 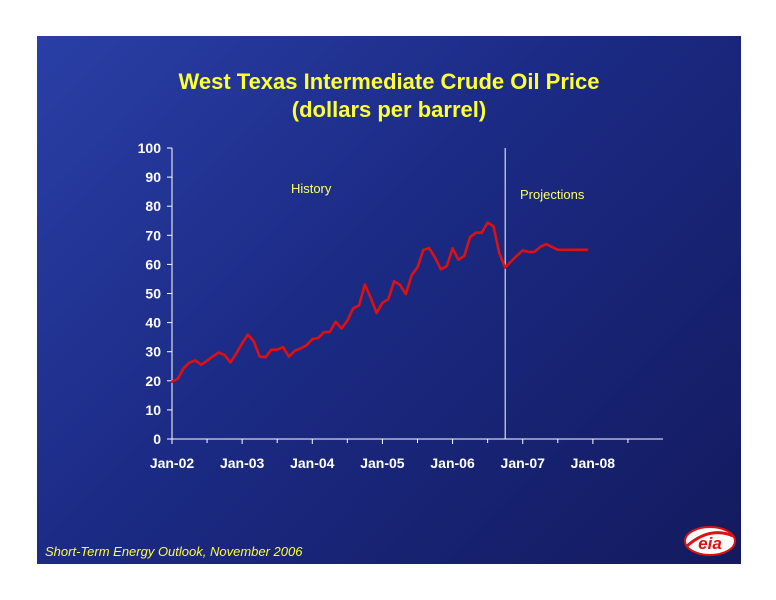 What do you see at coordinates (172, 463) in the screenshot?
I see `x-tick-label: Jan-02` at bounding box center [172, 463].